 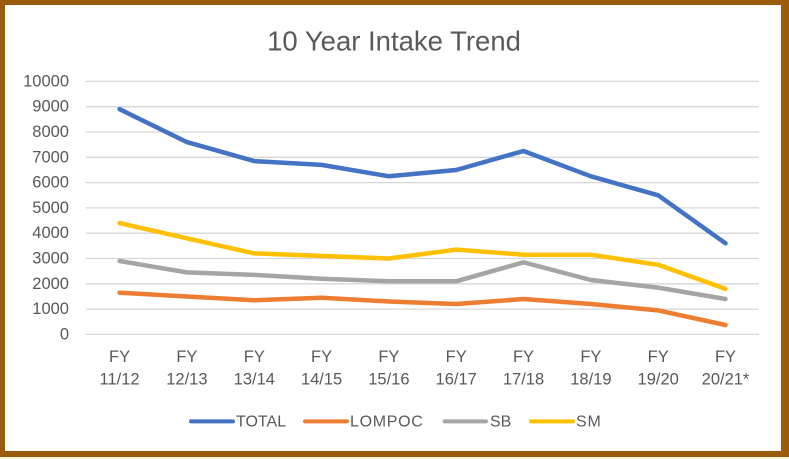 I want to click on svg-text: 11/12, so click(x=120, y=380).